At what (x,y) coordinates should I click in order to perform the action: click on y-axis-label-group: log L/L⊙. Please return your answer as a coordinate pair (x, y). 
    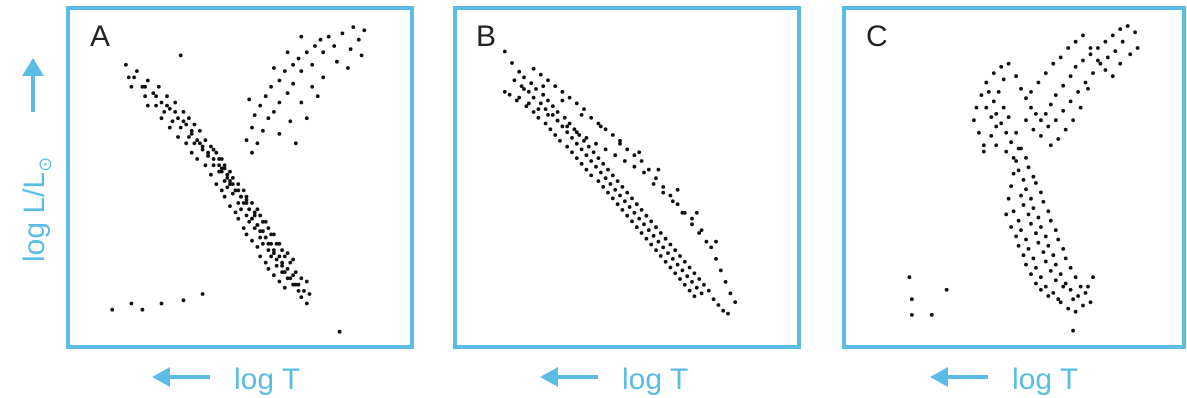
    Looking at the image, I should click on (36, 160).